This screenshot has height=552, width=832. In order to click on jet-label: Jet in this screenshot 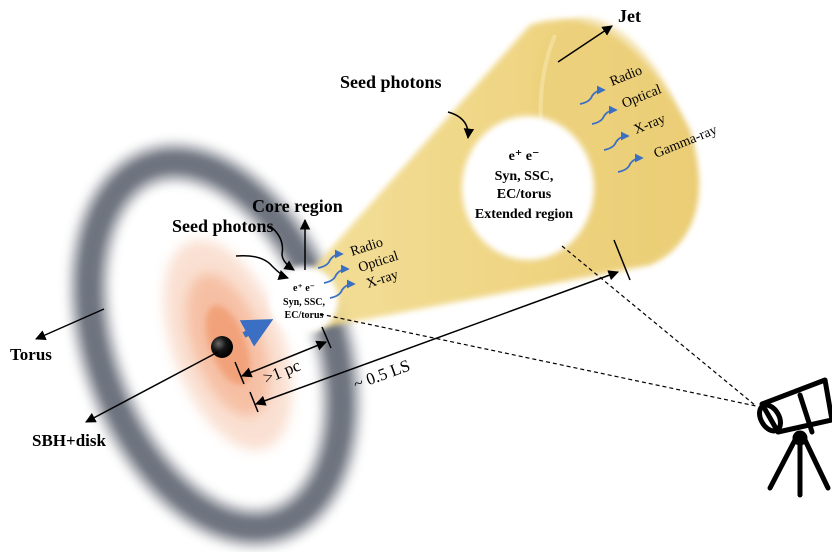, I will do `click(629, 16)`.